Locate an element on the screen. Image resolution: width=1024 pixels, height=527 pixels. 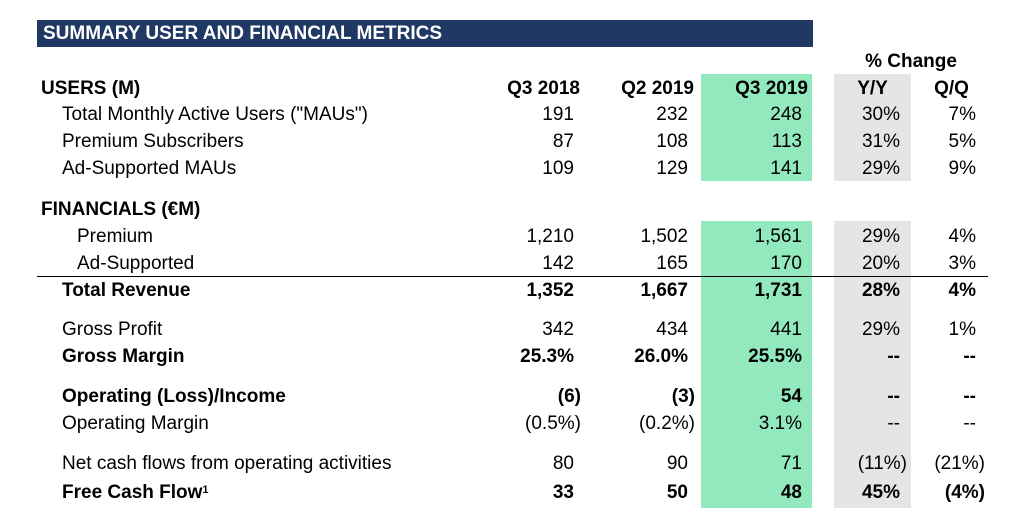
cell-yy: 30% is located at coordinates (880, 114).